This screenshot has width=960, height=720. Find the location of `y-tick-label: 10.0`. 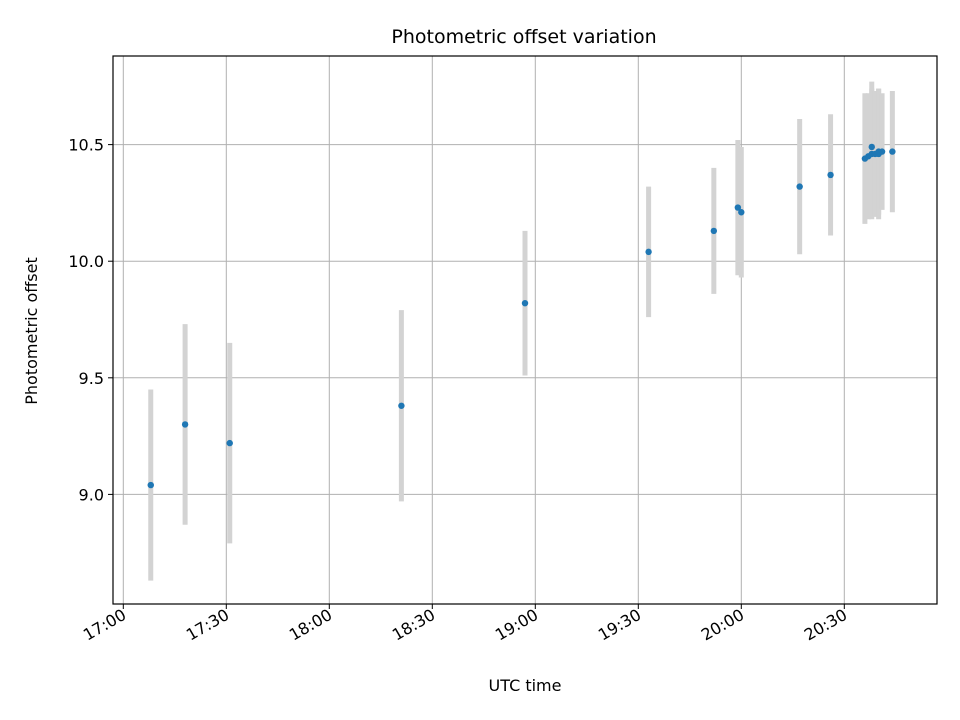

y-tick-label: 10.0 is located at coordinates (86, 261).